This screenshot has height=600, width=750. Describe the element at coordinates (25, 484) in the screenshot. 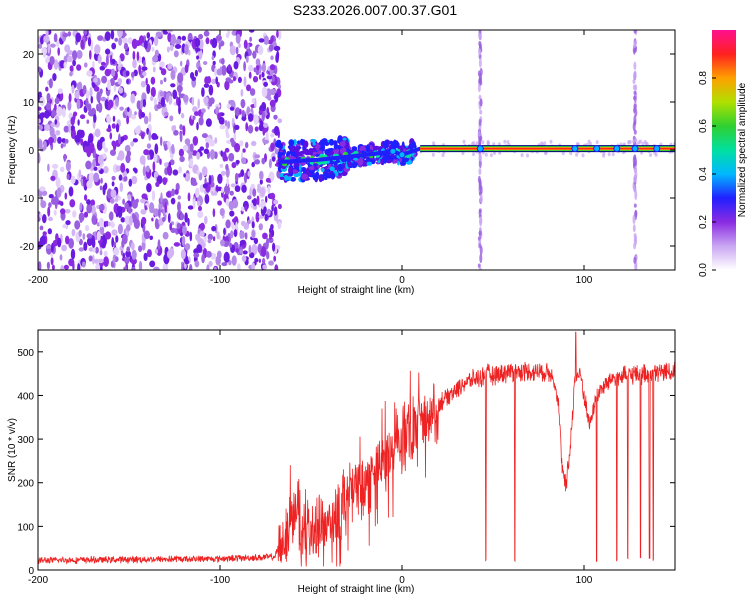

I see `snr-ytick-label: 200` at that location.